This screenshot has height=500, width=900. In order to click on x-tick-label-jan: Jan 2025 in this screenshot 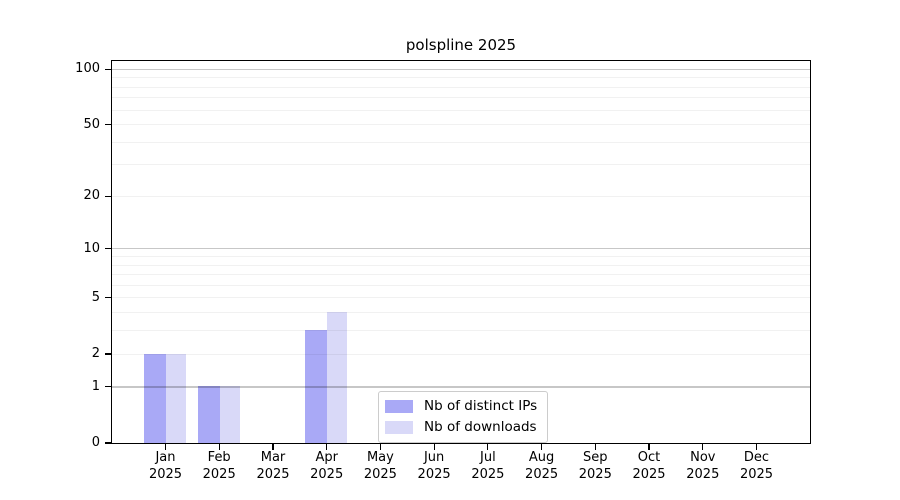, I will do `click(165, 466)`.